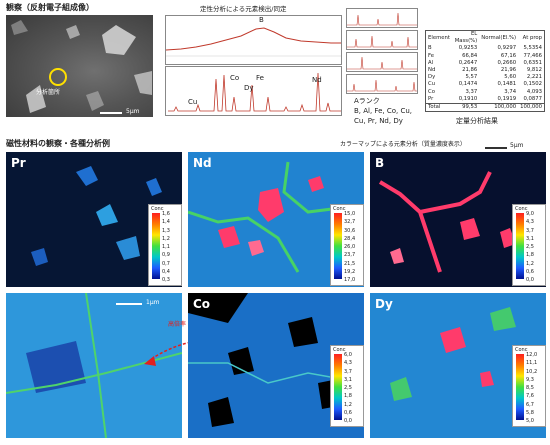 The height and width of the screenshot is (445, 550). I want to click on legend-tick-label: 2,5, so click(348, 388).